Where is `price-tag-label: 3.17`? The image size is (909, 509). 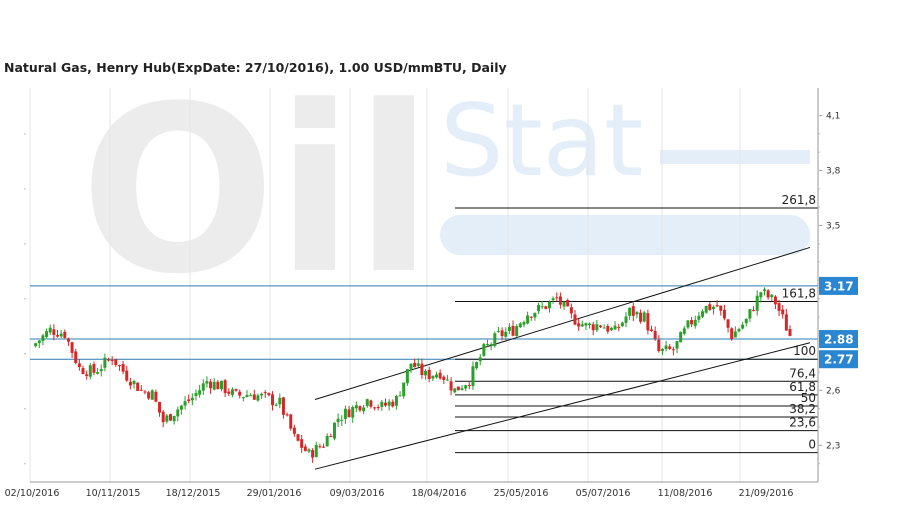 price-tag-label: 3.17 is located at coordinates (839, 286).